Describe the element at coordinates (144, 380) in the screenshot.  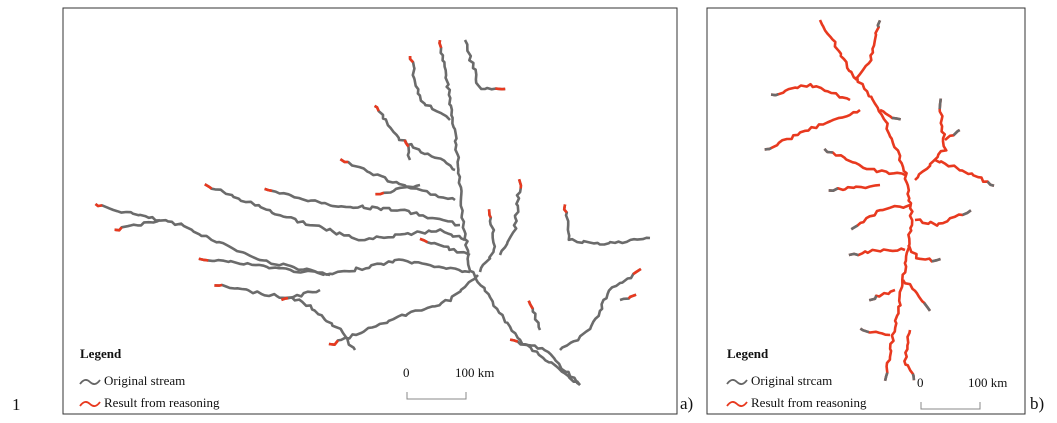
I see `legend-item: Original stream` at that location.